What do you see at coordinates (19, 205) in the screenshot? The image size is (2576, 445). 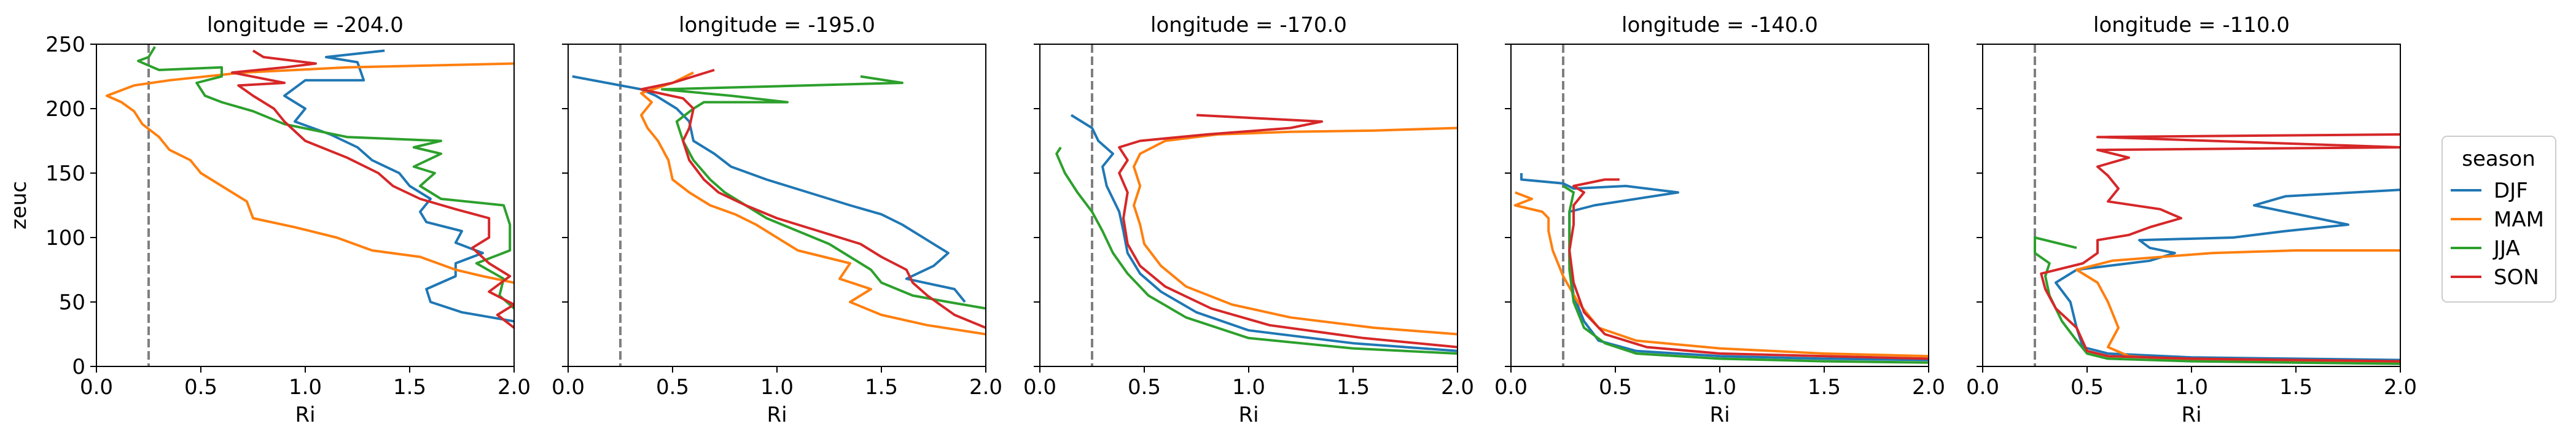 I see `y-axis-label: zeuc` at bounding box center [19, 205].